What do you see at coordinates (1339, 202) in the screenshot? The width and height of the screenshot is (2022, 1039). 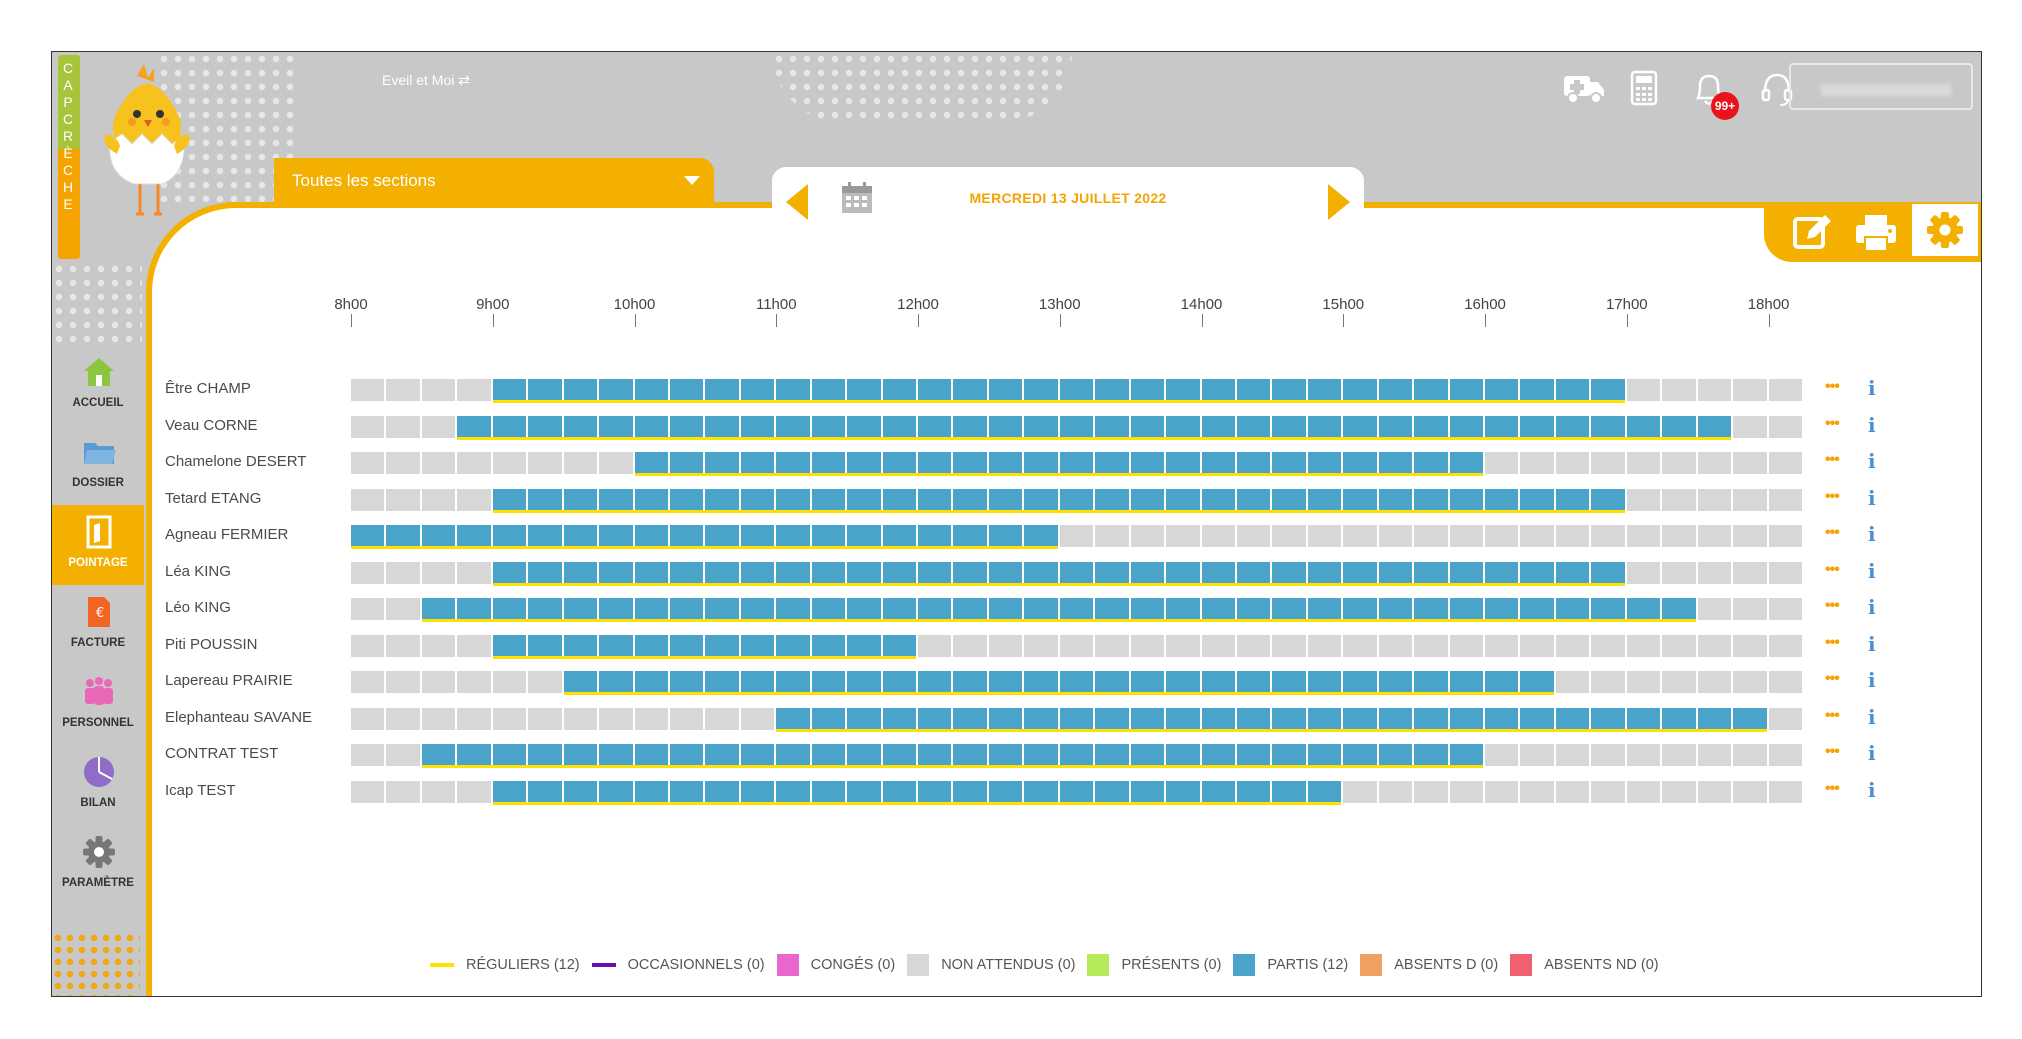 I see `next-day-arrow-icon` at bounding box center [1339, 202].